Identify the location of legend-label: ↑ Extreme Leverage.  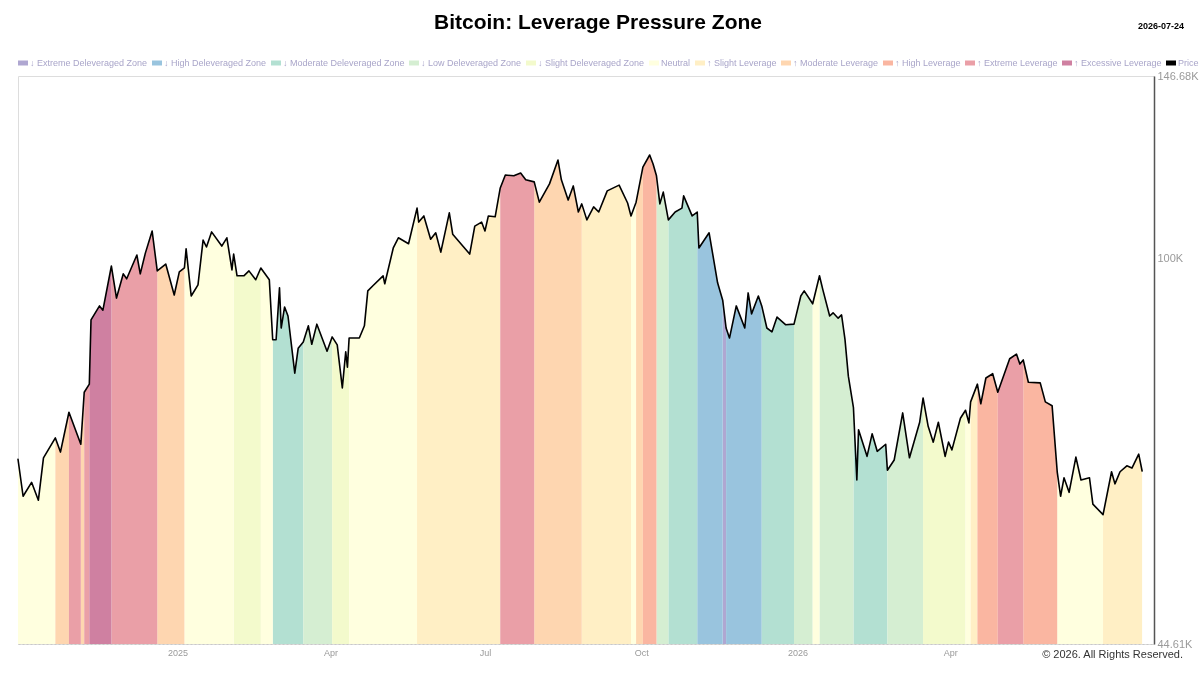
(1017, 63).